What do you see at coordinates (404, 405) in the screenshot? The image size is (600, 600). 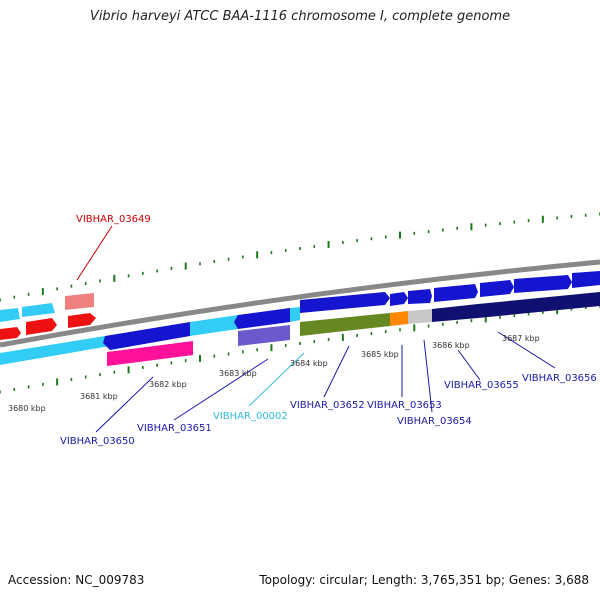 I see `gene-label: VIBHAR_03653` at bounding box center [404, 405].